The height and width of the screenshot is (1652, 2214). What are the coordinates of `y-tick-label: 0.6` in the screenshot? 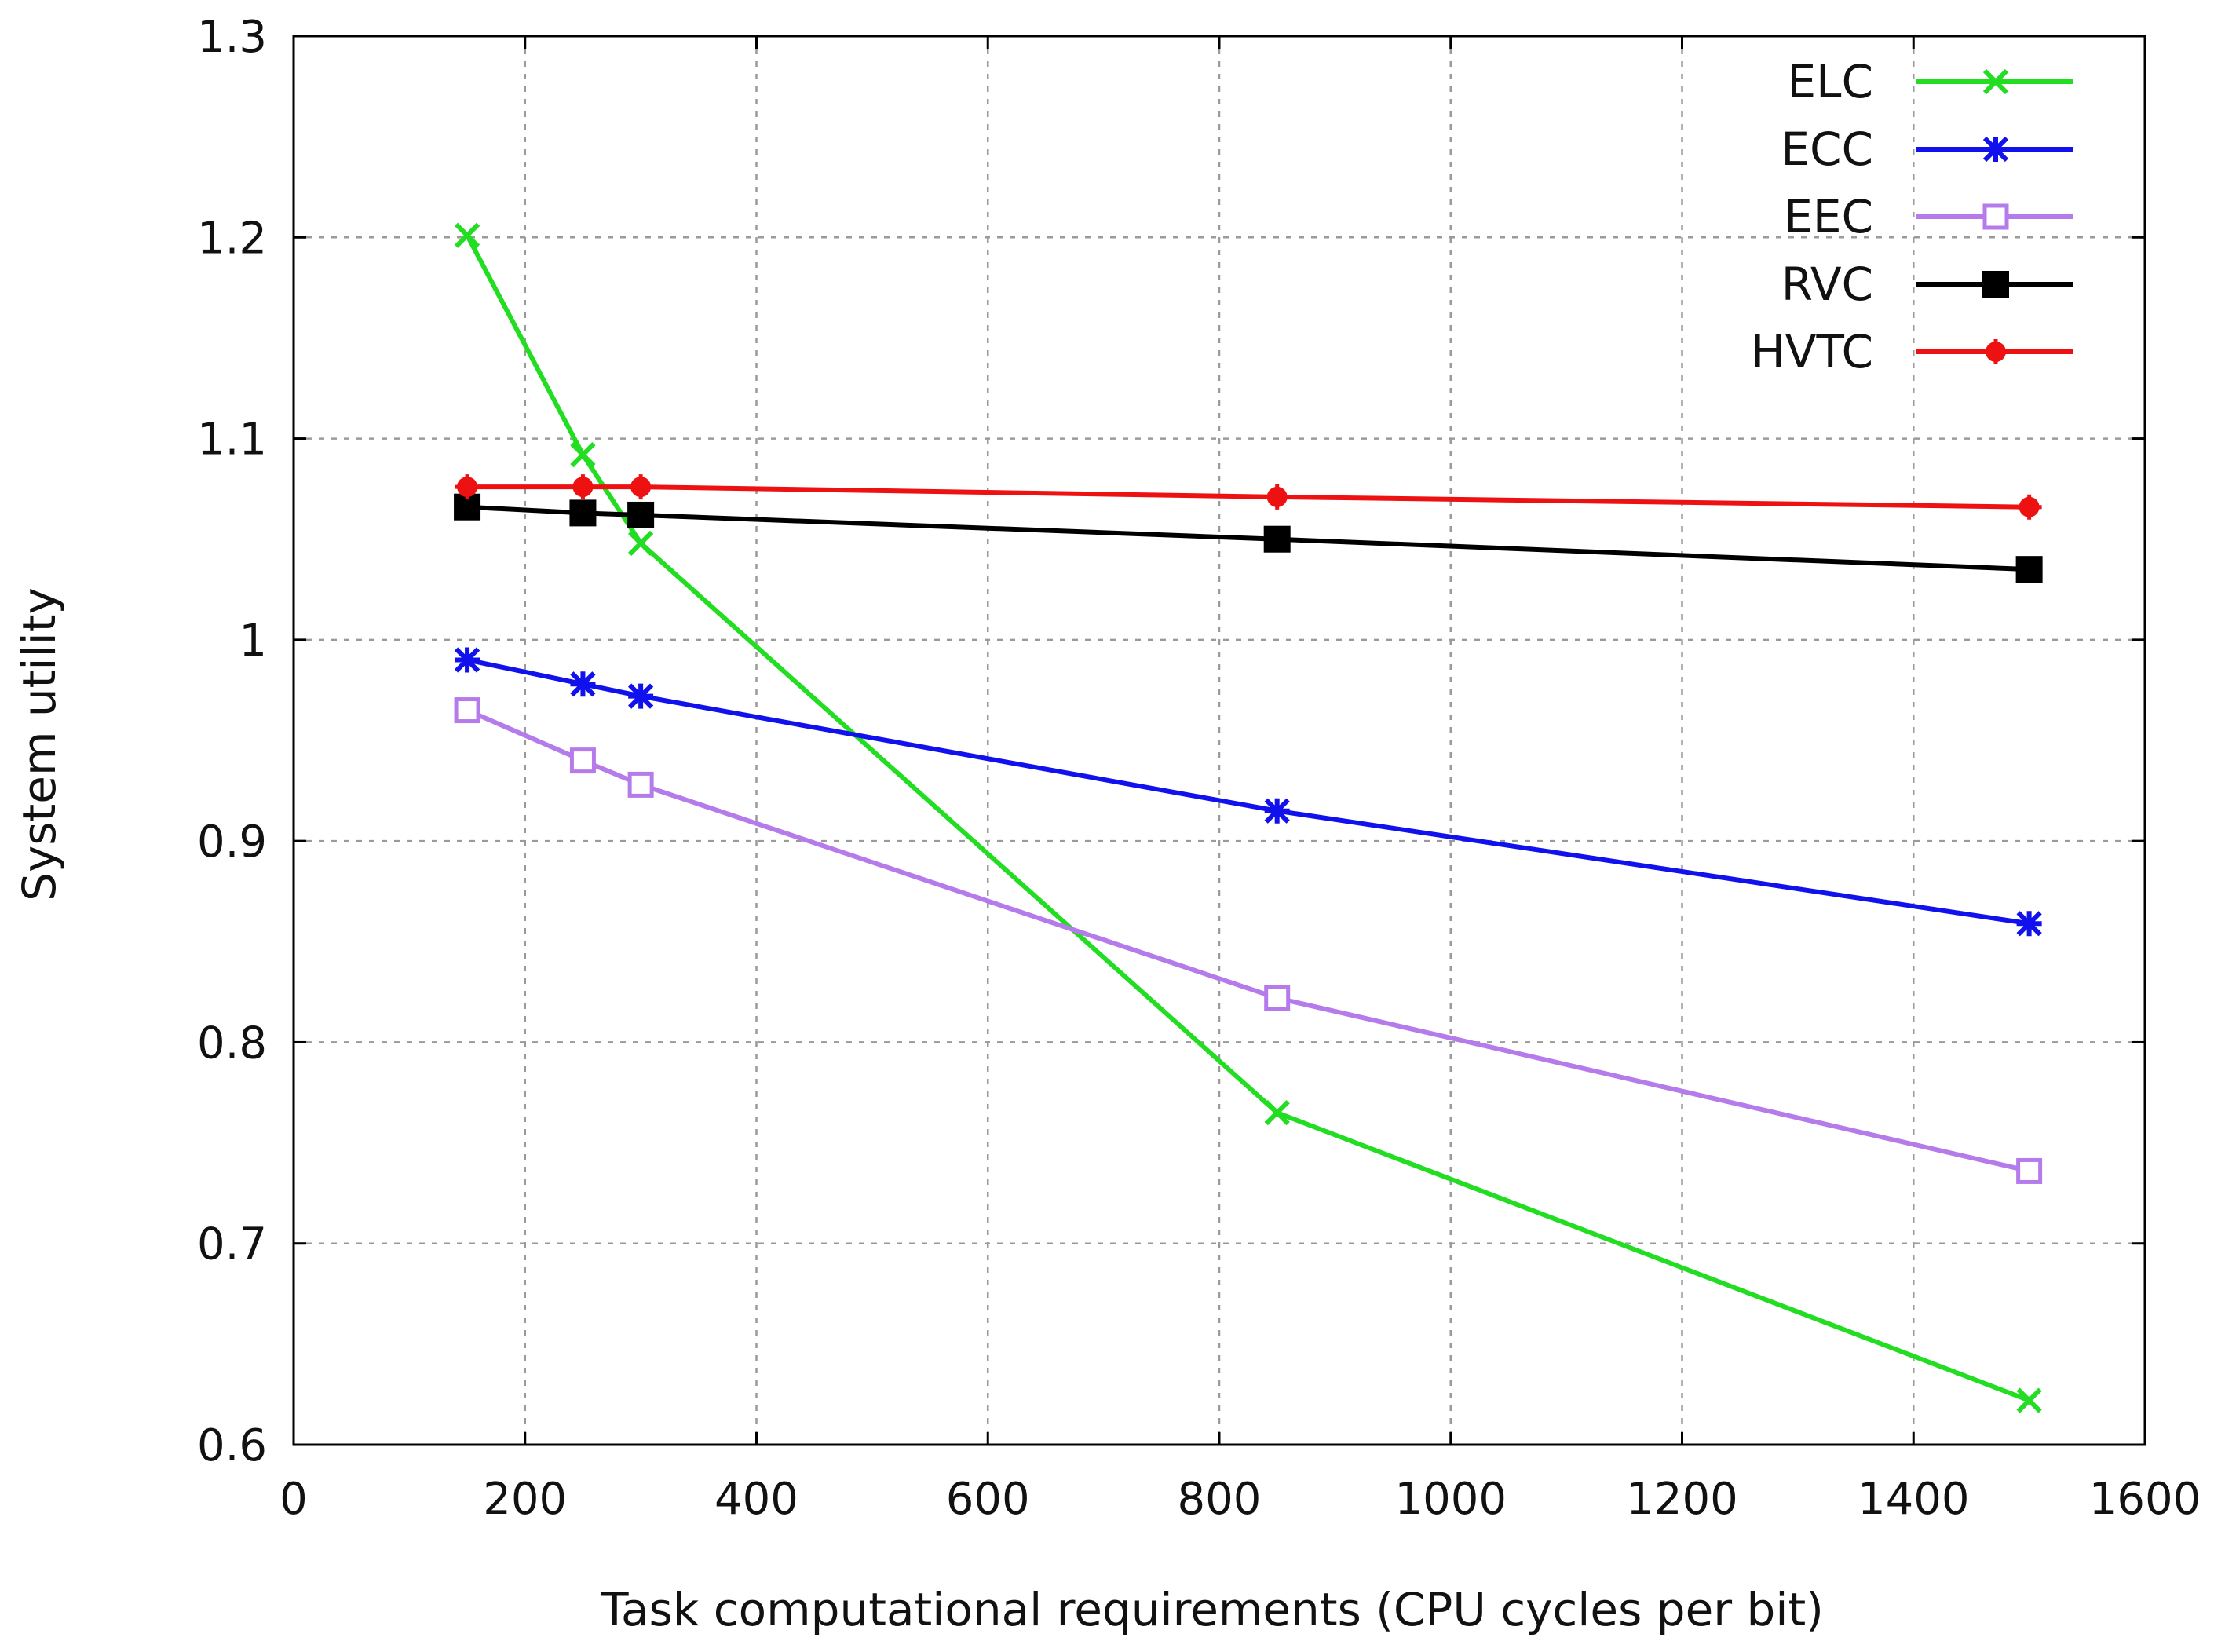 It's located at (232, 1445).